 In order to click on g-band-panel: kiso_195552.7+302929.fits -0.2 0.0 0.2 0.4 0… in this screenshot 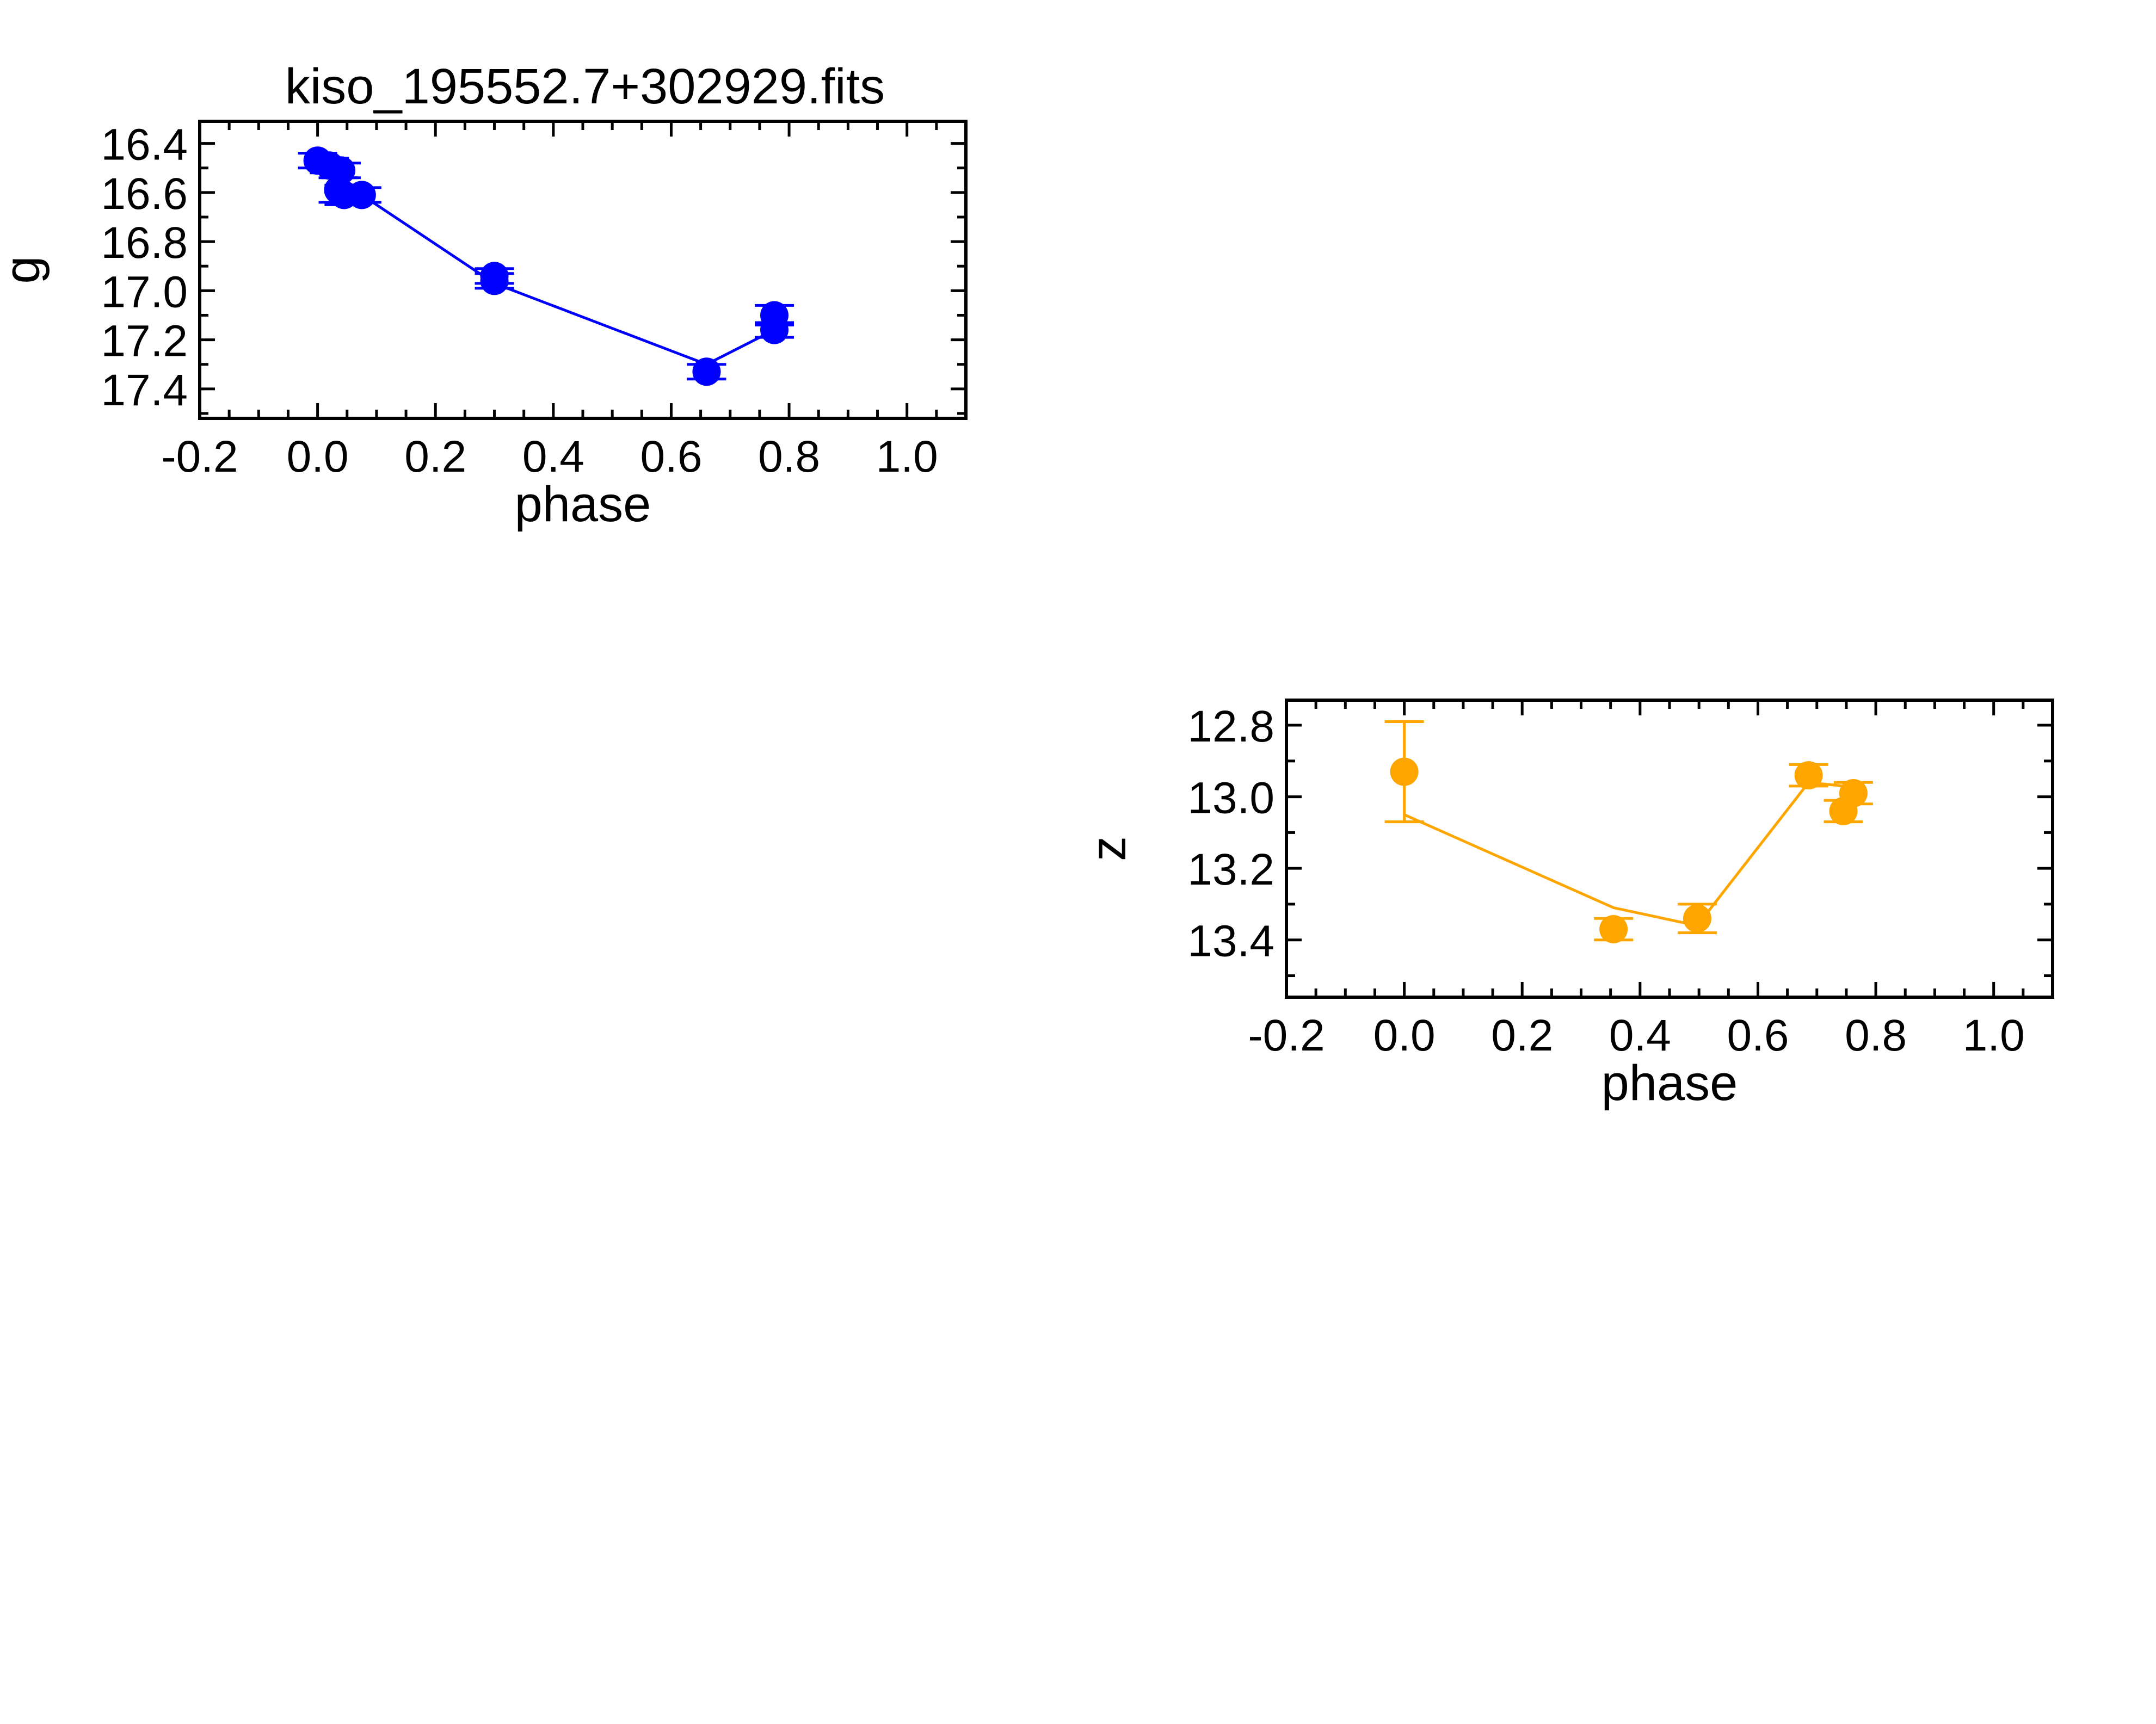, I will do `click(484, 295)`.